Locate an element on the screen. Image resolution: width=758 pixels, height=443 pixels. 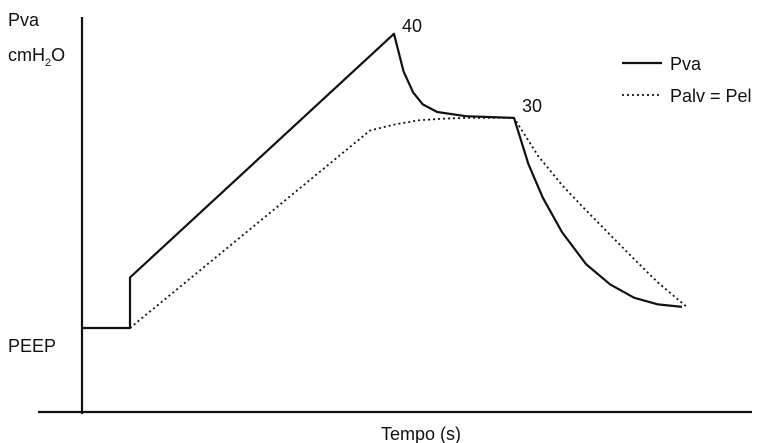
y-axis-label-line1: Pva is located at coordinates (24, 20).